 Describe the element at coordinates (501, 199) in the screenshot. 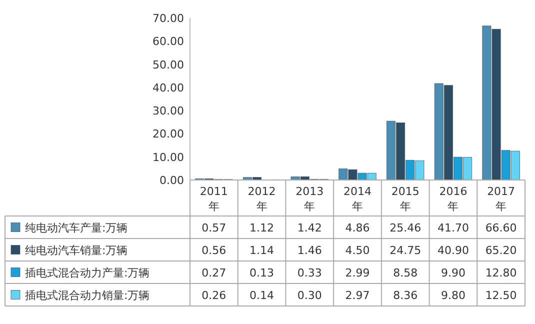

I see `x-tick-label: 2017年` at that location.